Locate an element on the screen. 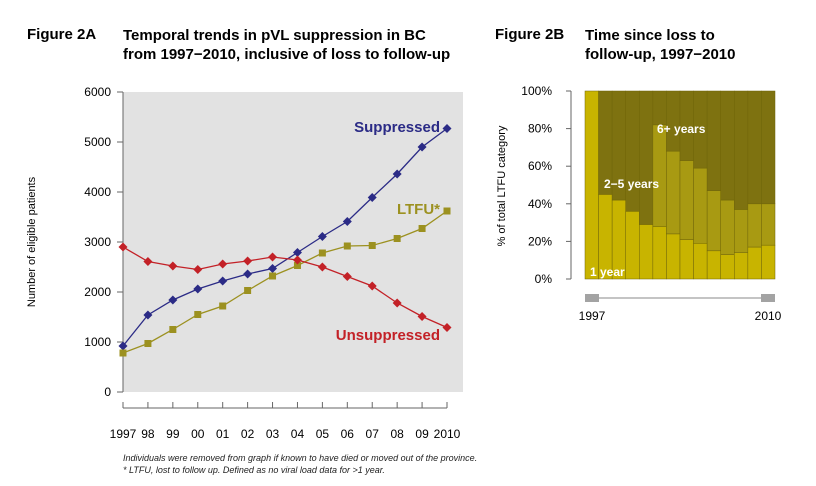  series-line-unsuppressed is located at coordinates (285, 287).